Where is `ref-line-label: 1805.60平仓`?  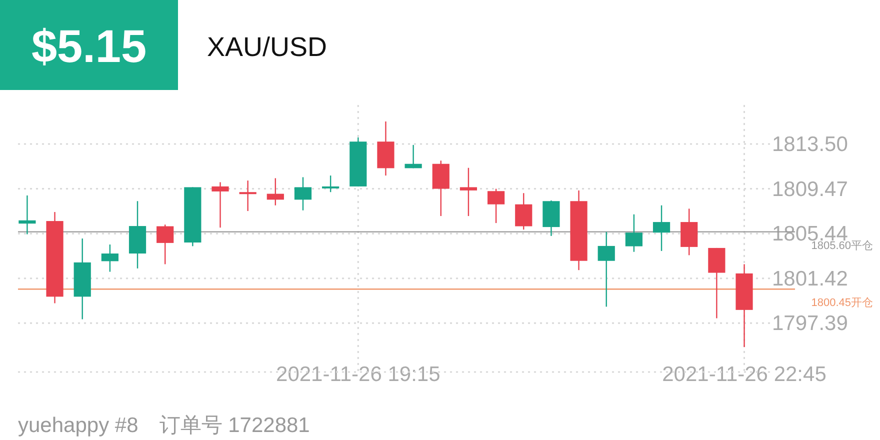 ref-line-label: 1805.60平仓 is located at coordinates (842, 246).